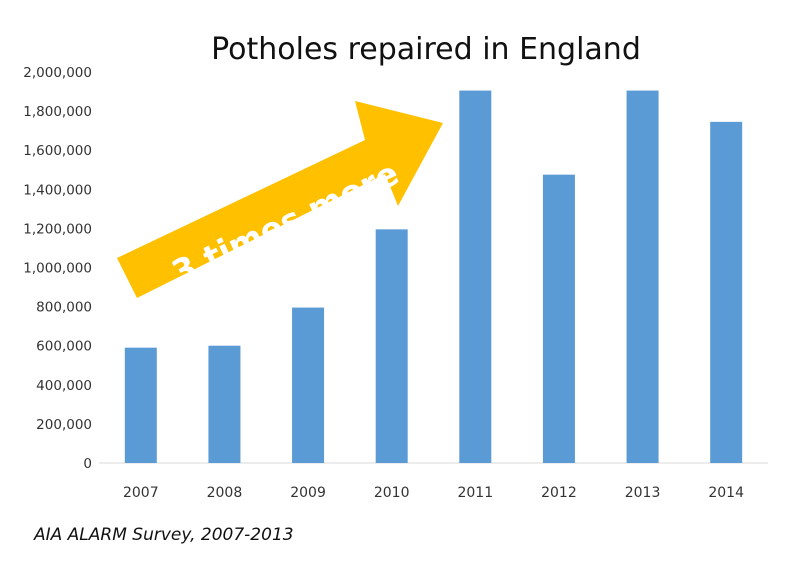  I want to click on y-tick-label: 200,000, so click(64, 425).